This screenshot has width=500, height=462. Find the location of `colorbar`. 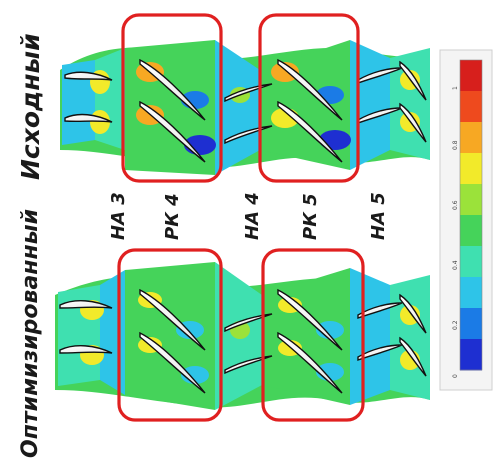

colorbar is located at coordinates (466, 220).